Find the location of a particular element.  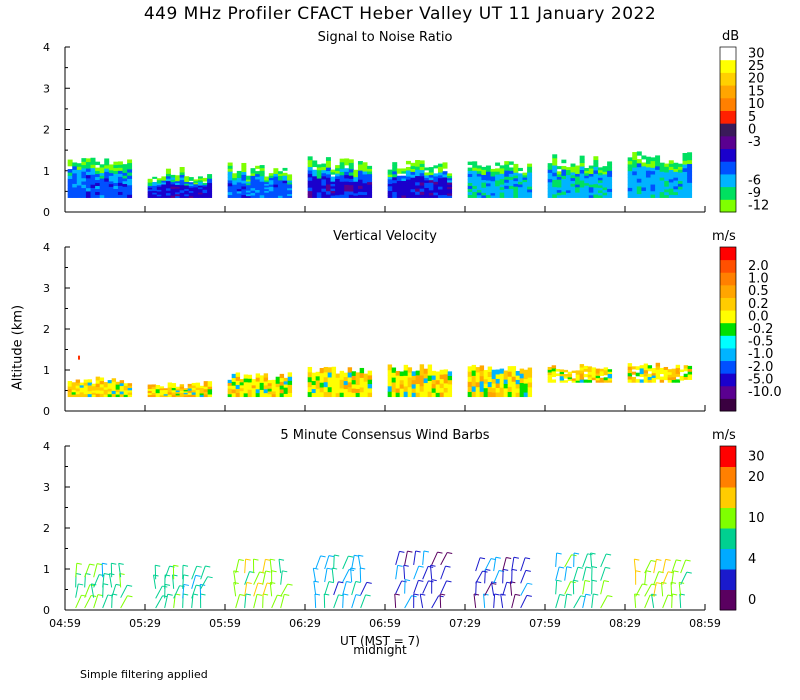

colorbar-label: -0.5 is located at coordinates (760, 342).